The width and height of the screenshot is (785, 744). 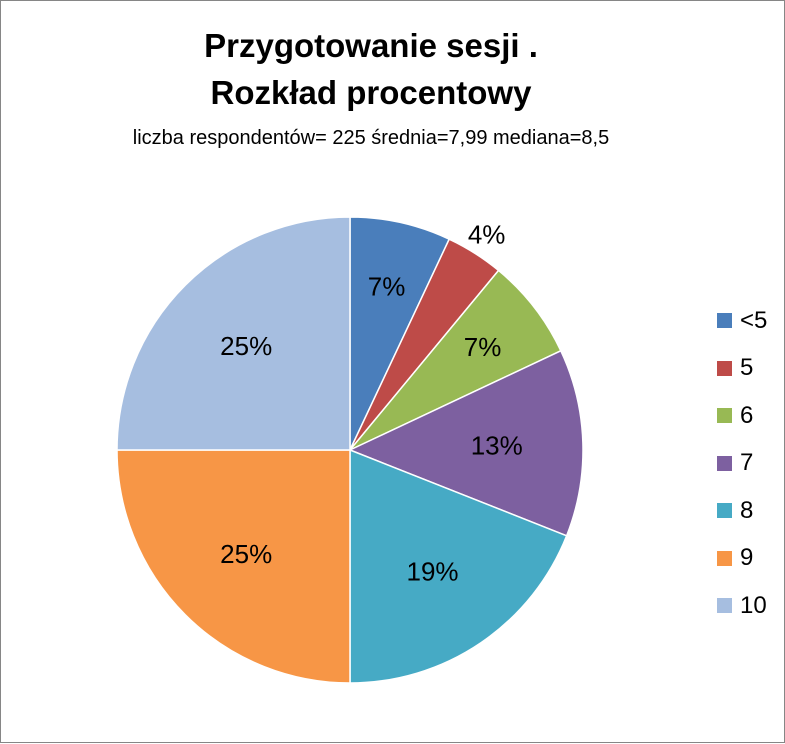 What do you see at coordinates (487, 235) in the screenshot?
I see `data-label-2: 4%` at bounding box center [487, 235].